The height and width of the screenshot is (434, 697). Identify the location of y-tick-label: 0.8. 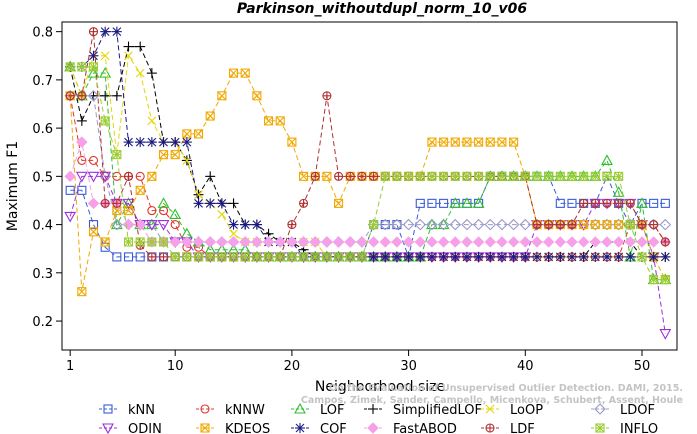
(42, 33).